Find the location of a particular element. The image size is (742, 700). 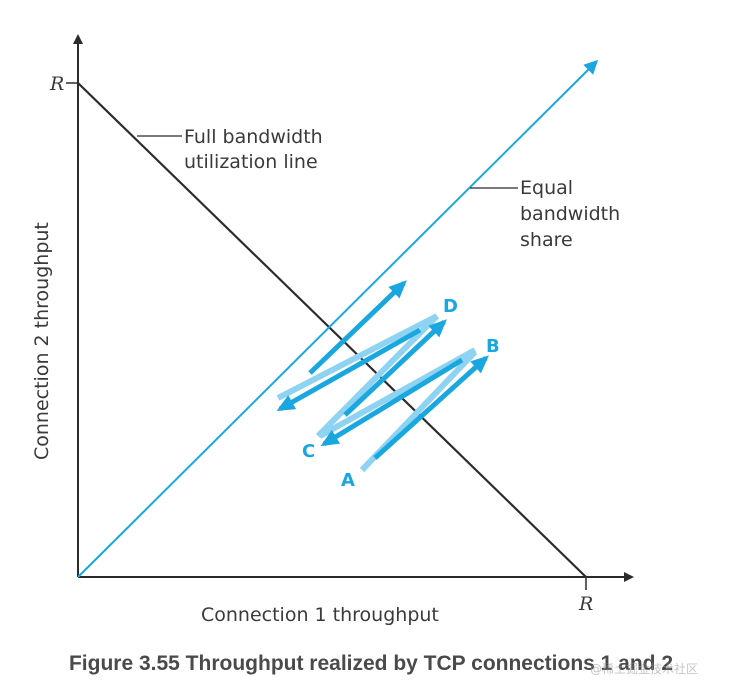

point-label-a: A is located at coordinates (348, 480).